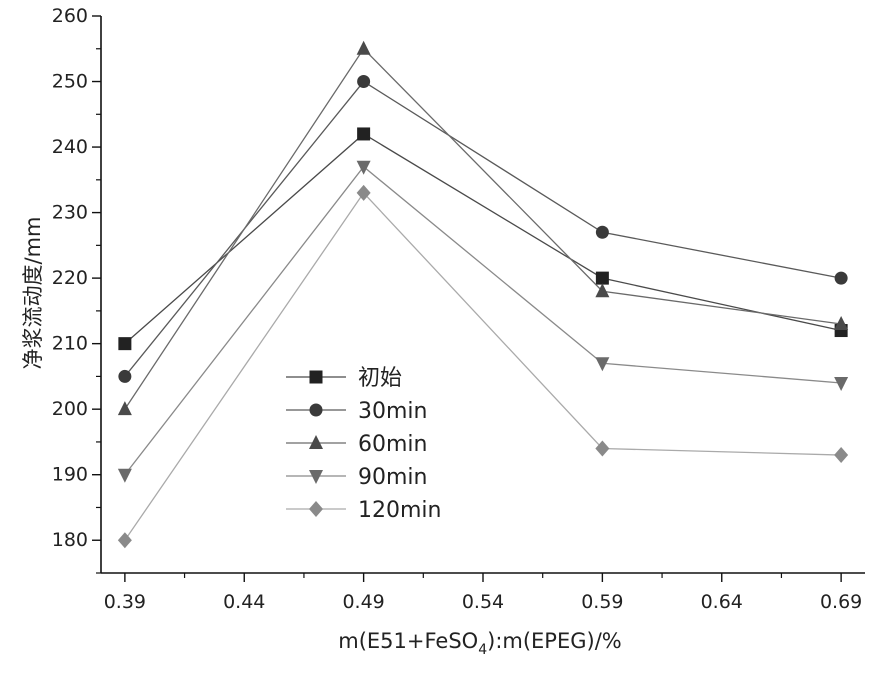 The height and width of the screenshot is (677, 889). What do you see at coordinates (125, 602) in the screenshot?
I see `x-tick-label: 0.39` at bounding box center [125, 602].